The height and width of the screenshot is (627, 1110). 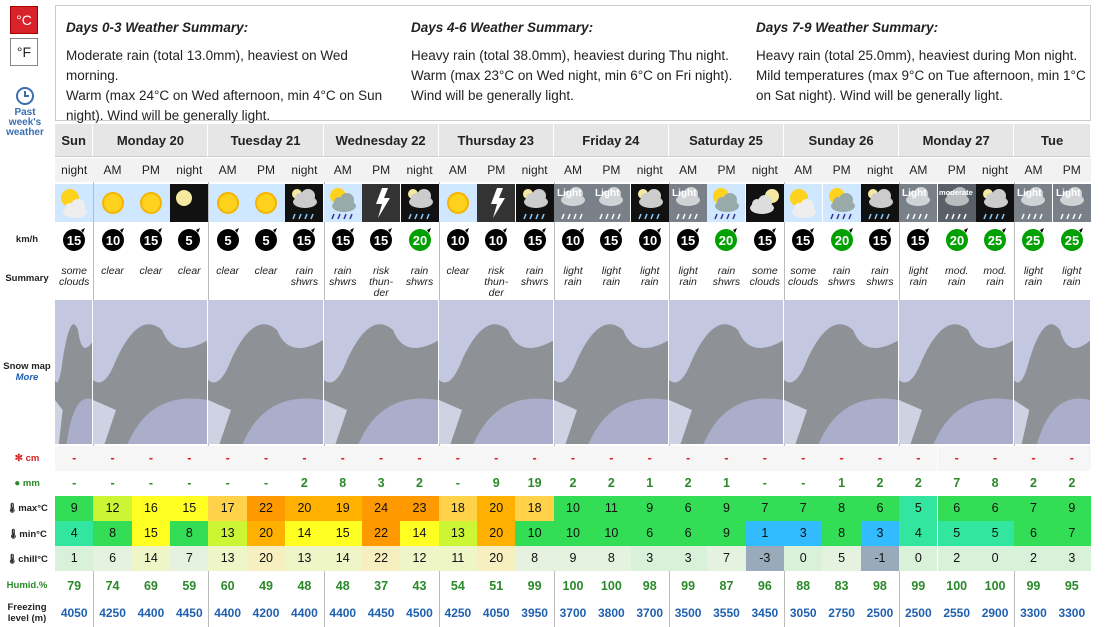 I want to click on max-temp: 12, so click(x=112, y=508).